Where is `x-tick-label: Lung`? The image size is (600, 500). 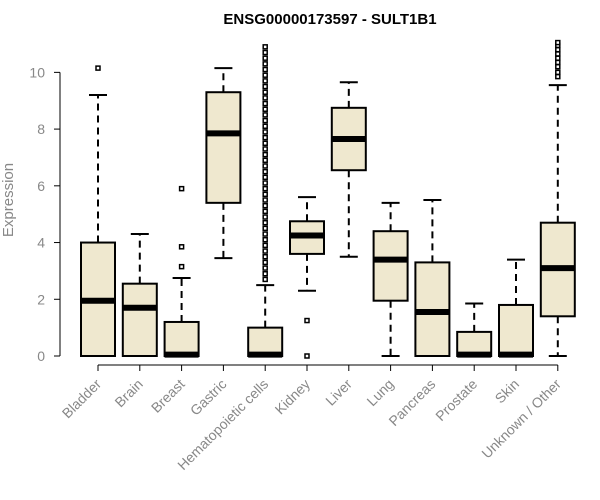
x-tick-label: Lung is located at coordinates (379, 392).